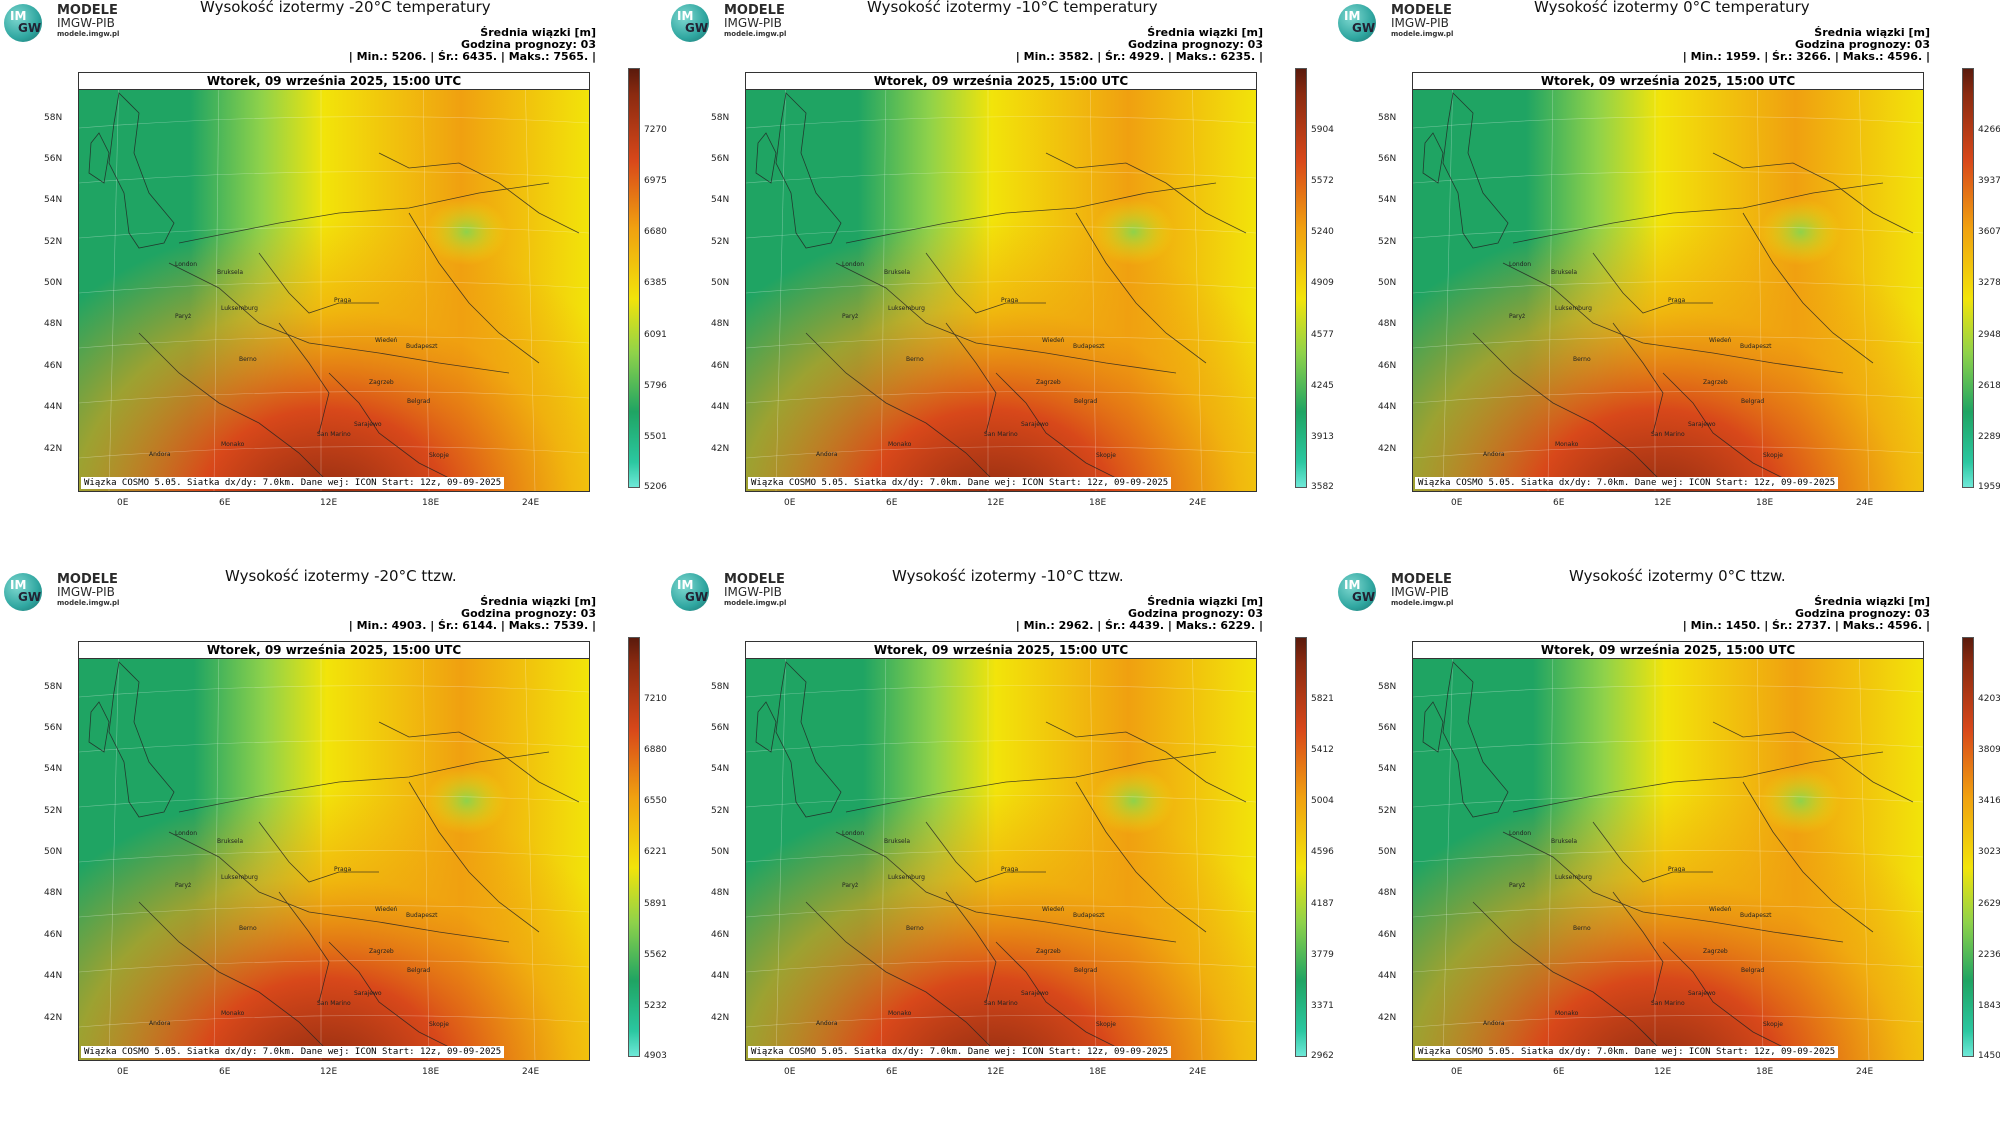 The width and height of the screenshot is (2000, 1137). I want to click on colorbar-tick-label: 2289, so click(1989, 437).